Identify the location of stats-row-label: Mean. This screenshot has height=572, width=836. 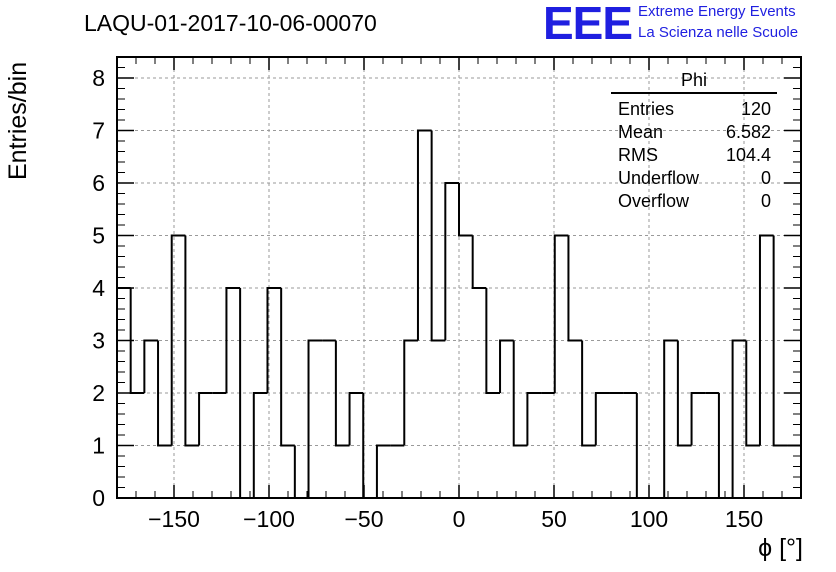
(641, 132).